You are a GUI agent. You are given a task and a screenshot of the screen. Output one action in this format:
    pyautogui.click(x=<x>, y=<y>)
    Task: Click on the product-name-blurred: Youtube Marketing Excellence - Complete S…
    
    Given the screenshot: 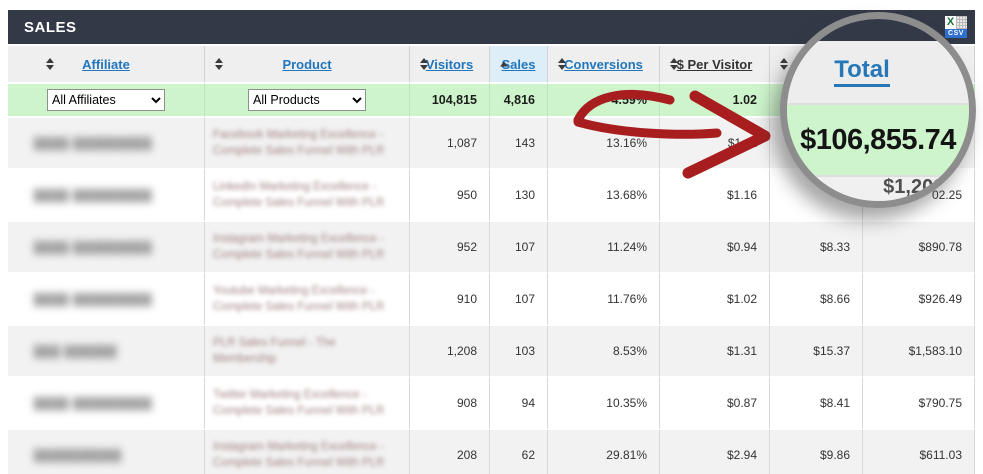 What is the action you would take?
    pyautogui.click(x=299, y=299)
    